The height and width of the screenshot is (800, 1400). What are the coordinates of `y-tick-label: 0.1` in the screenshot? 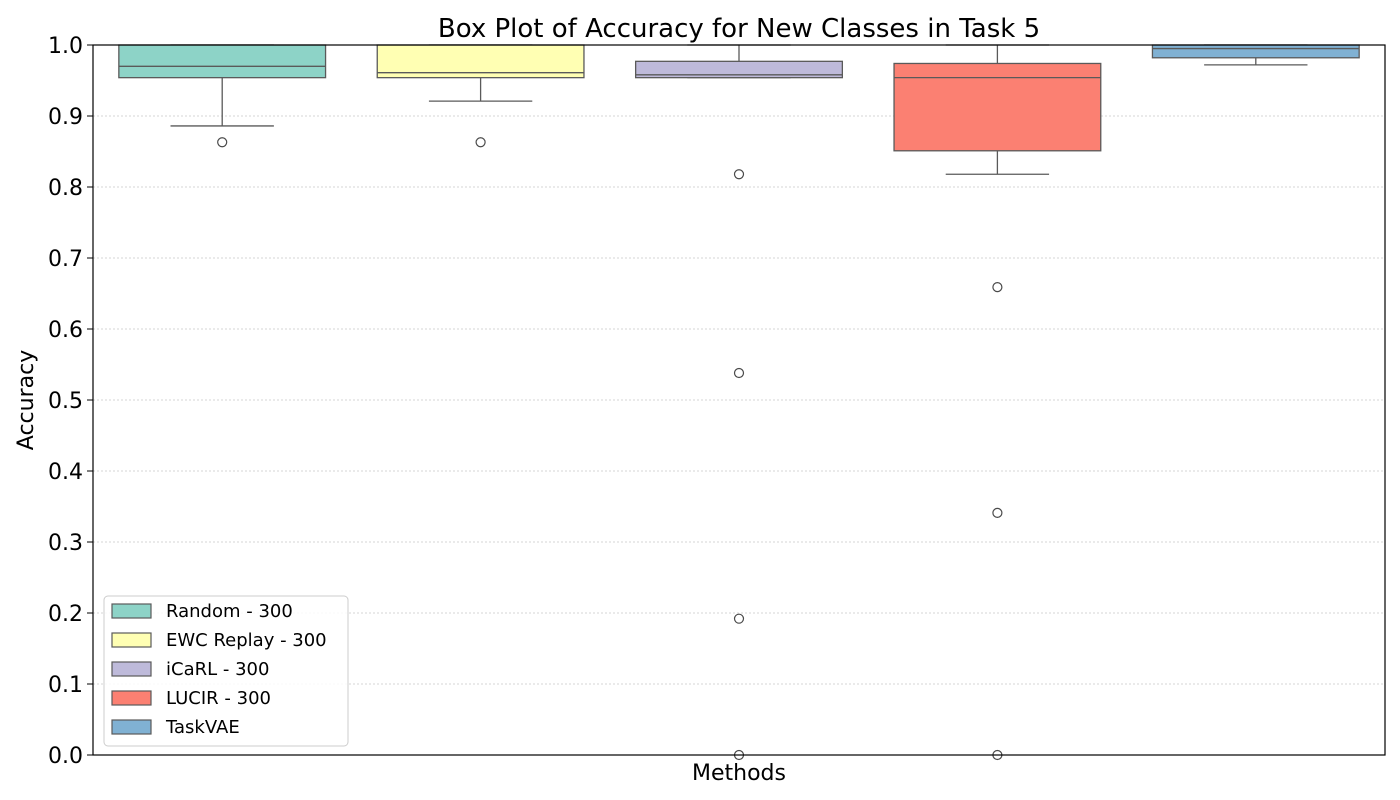 It's located at (65, 685).